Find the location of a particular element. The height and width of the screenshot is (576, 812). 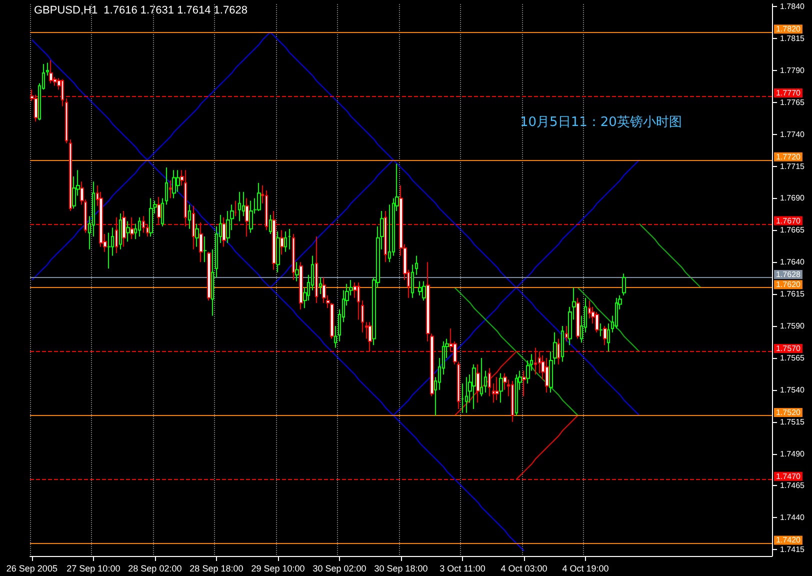

y-tick-label: 1.7415 is located at coordinates (793, 549).